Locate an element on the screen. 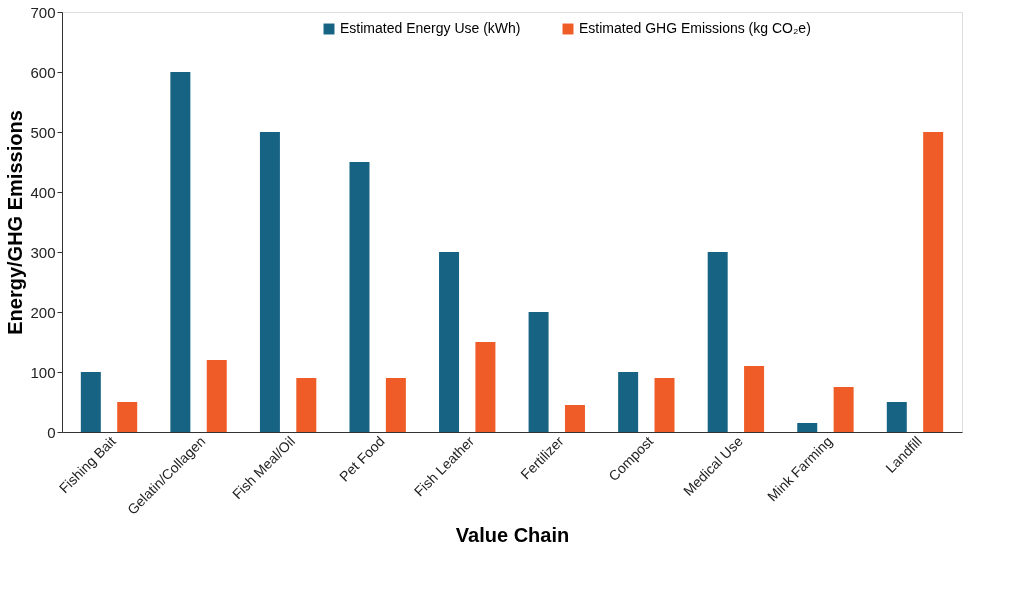  legend-label: Estimated GHG Emissions (kg CO₂e) is located at coordinates (695, 28).